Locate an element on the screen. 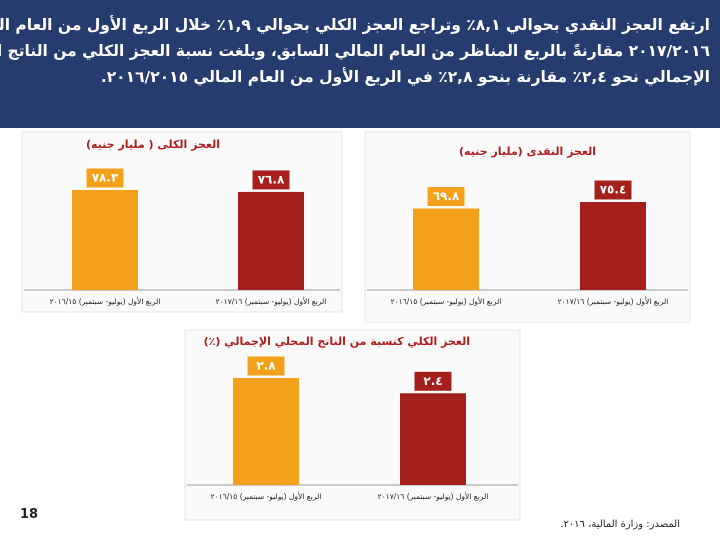  value-label: ٧٥.٤ is located at coordinates (613, 190).